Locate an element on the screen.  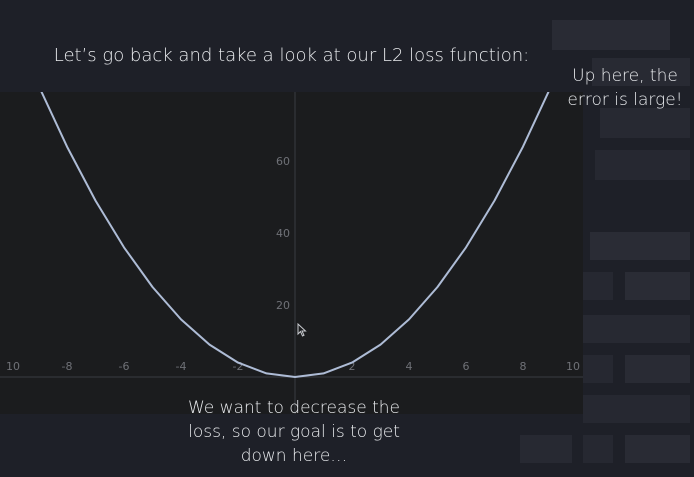
x-tick-label: -2 is located at coordinates (238, 366).